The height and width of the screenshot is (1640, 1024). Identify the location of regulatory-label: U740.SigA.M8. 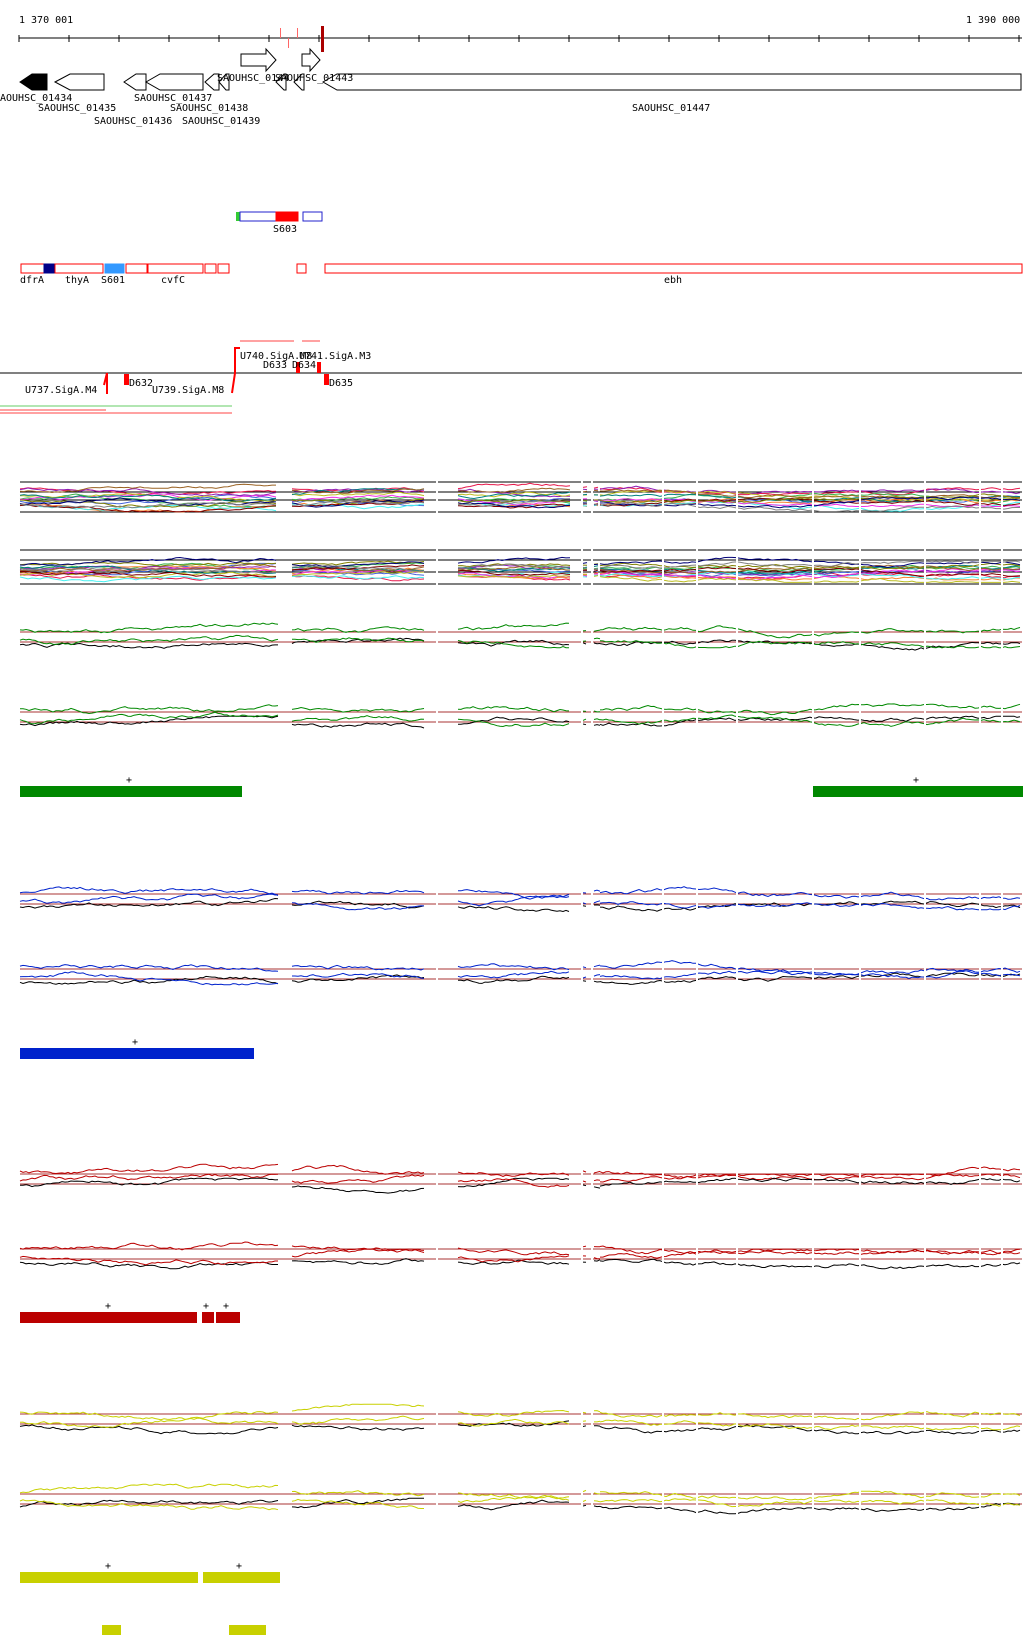
(276, 356).